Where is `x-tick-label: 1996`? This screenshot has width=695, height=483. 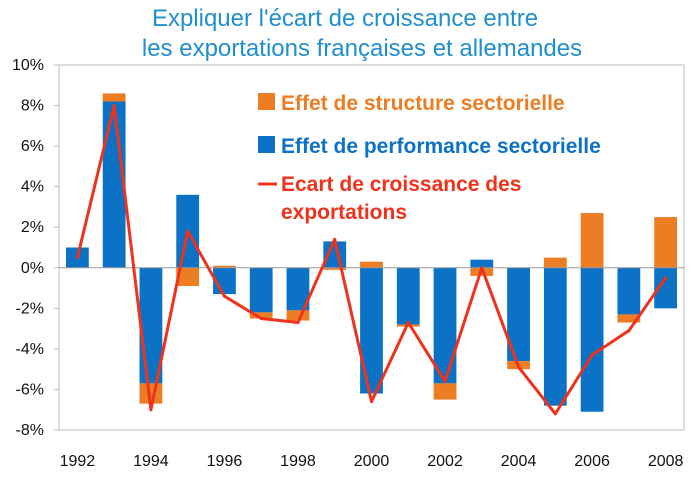
x-tick-label: 1996 is located at coordinates (225, 461).